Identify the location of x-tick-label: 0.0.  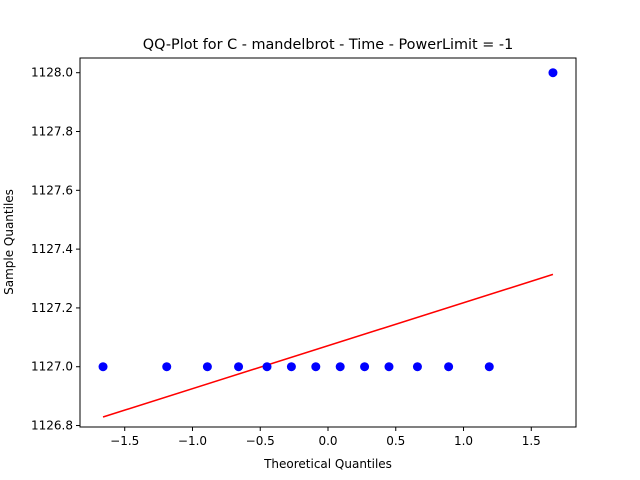
(327, 441).